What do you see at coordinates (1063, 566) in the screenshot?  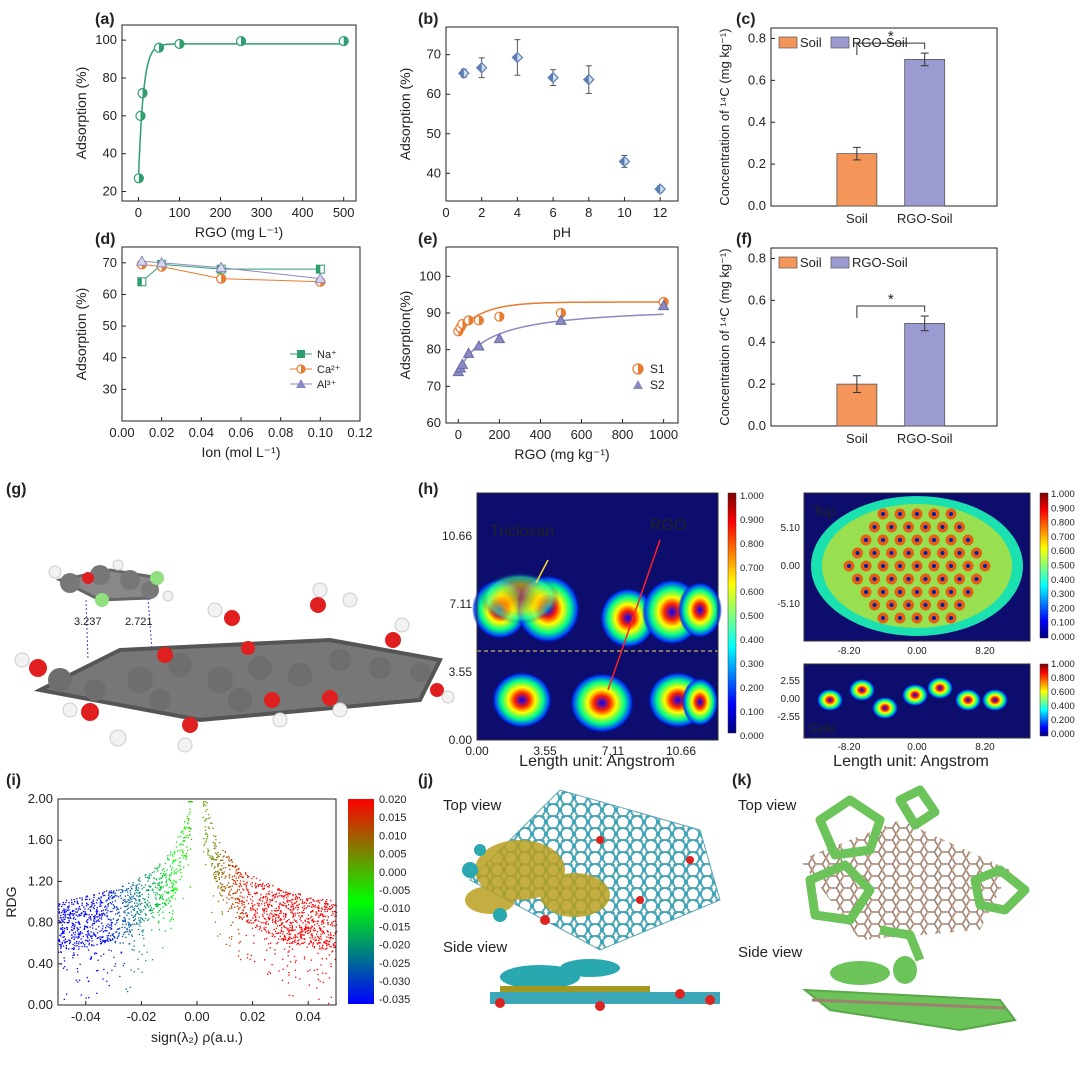 I see `colorbar-tick-label: 0.500` at bounding box center [1063, 566].